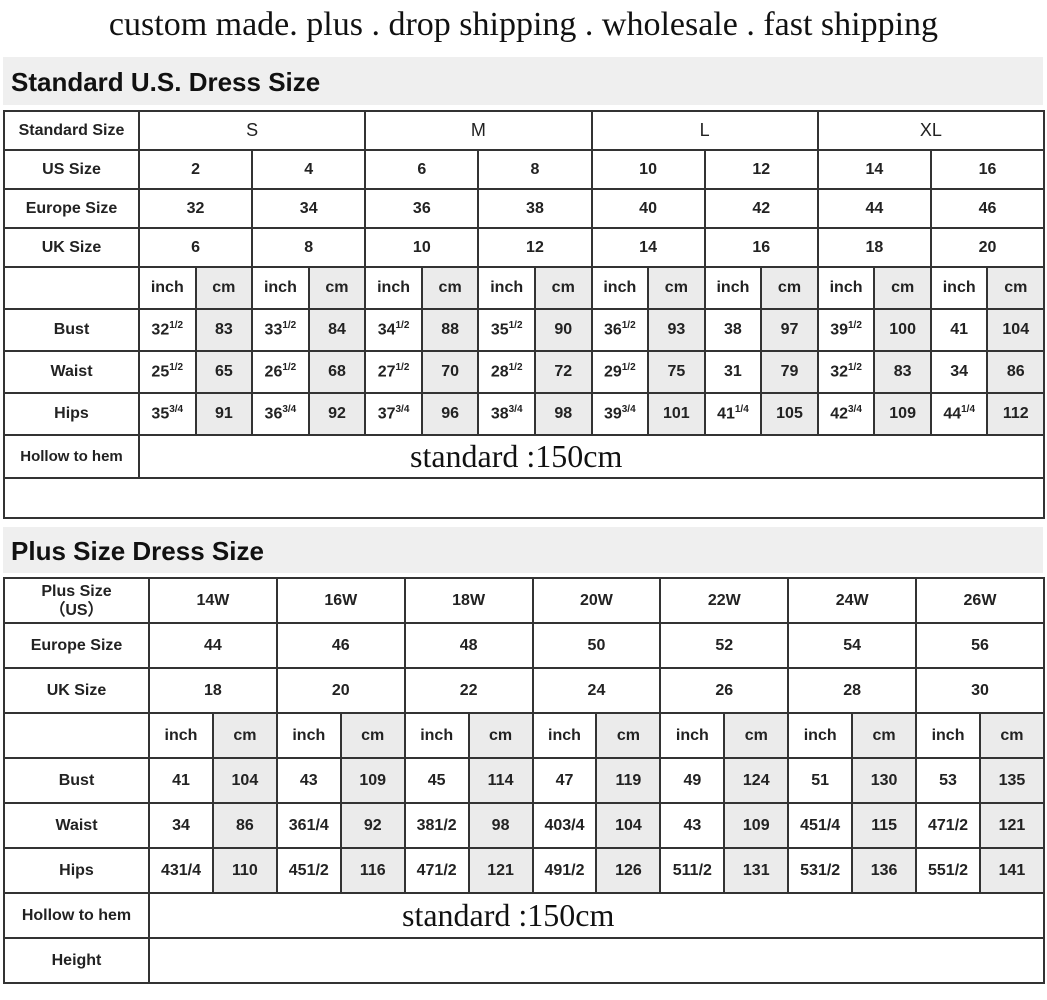 Image resolution: width=1047 pixels, height=1000 pixels. What do you see at coordinates (195, 208) in the screenshot?
I see `europe-size-cell: 32` at bounding box center [195, 208].